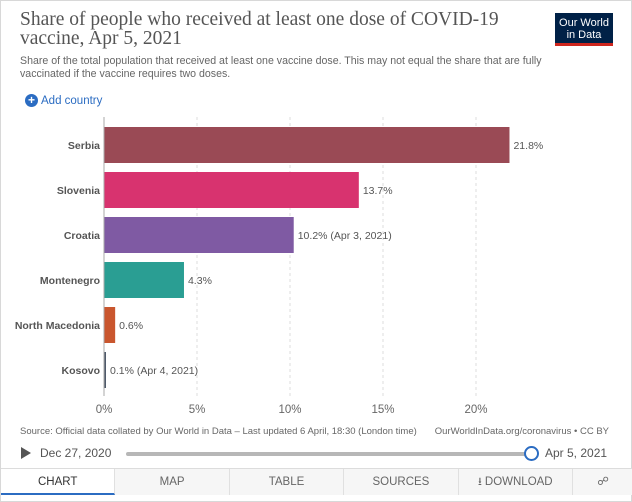 The image size is (632, 502). What do you see at coordinates (131, 326) in the screenshot?
I see `data-label: 0.6%` at bounding box center [131, 326].